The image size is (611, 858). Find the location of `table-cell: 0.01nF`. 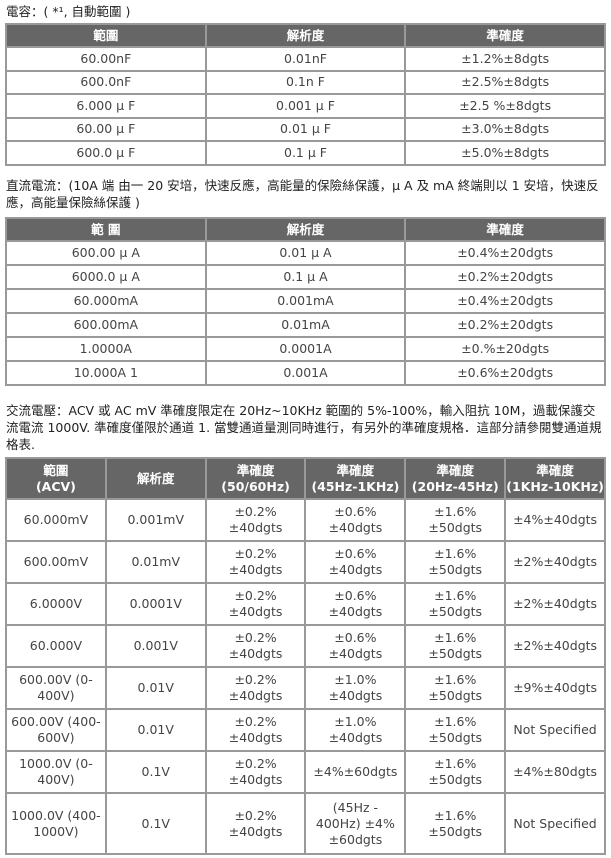

table-cell: 0.01nF is located at coordinates (305, 59).